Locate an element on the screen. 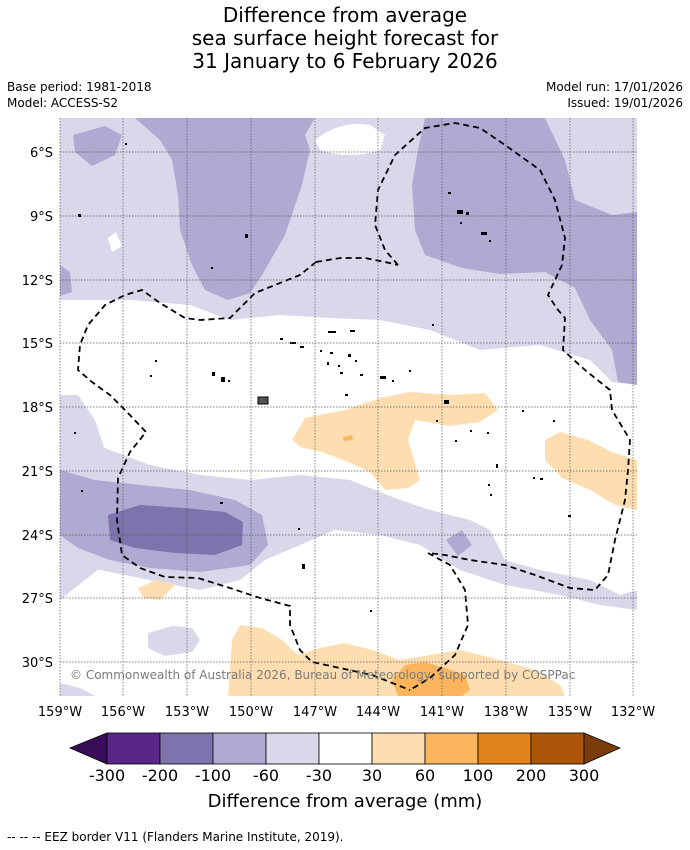  anomaly-band-orange-south is located at coordinates (431, 679).